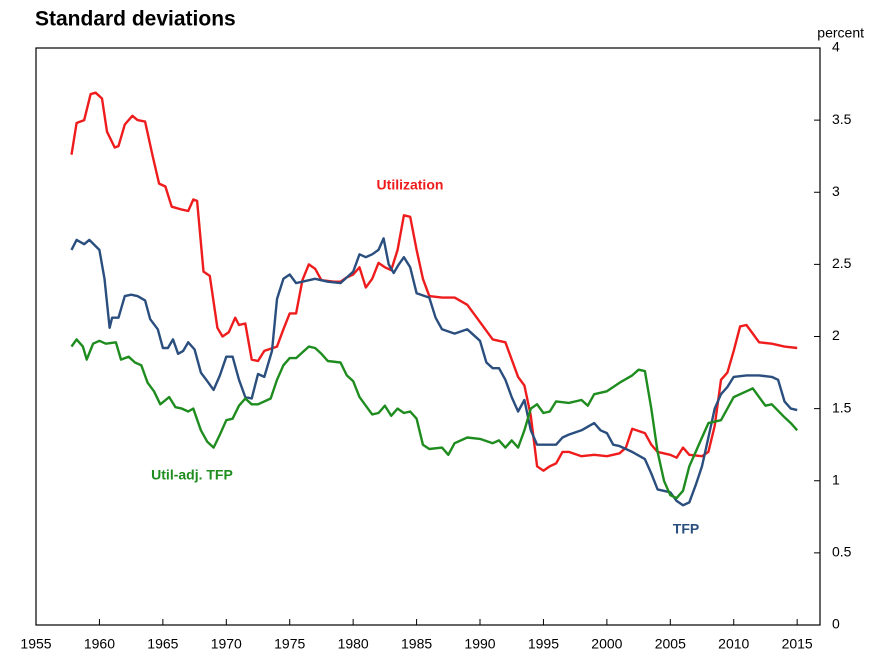 Image resolution: width=874 pixels, height=662 pixels. What do you see at coordinates (836, 335) in the screenshot?
I see `y-tick-label: 2` at bounding box center [836, 335].